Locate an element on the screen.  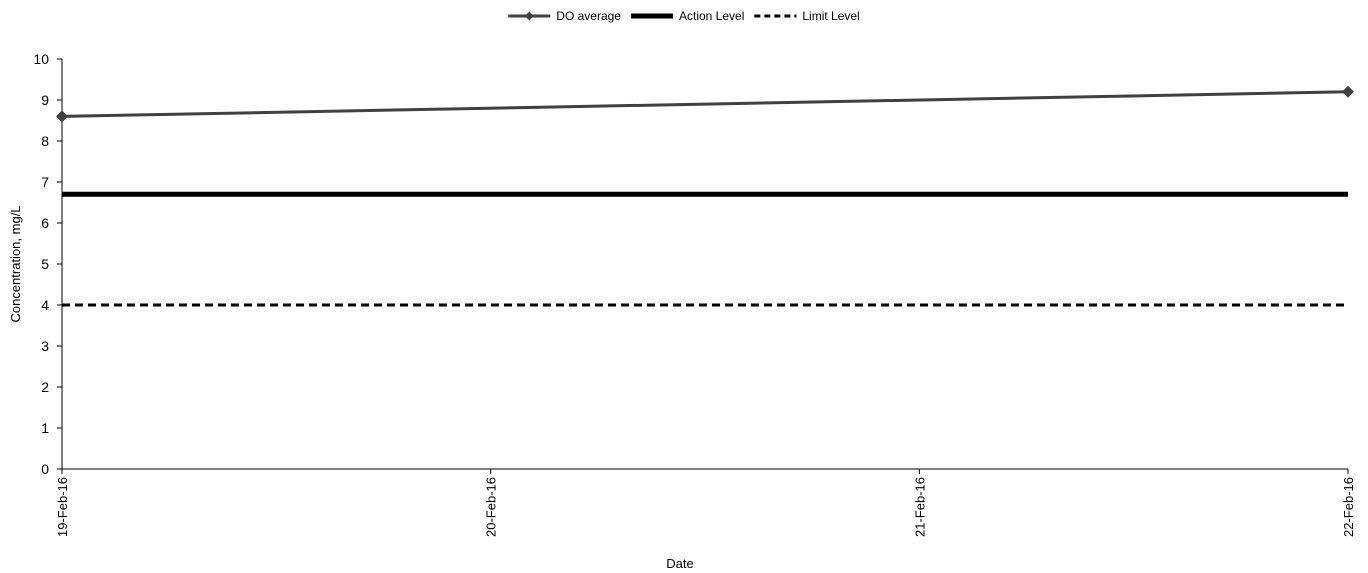
y-tick-label: 1 is located at coordinates (45, 428).